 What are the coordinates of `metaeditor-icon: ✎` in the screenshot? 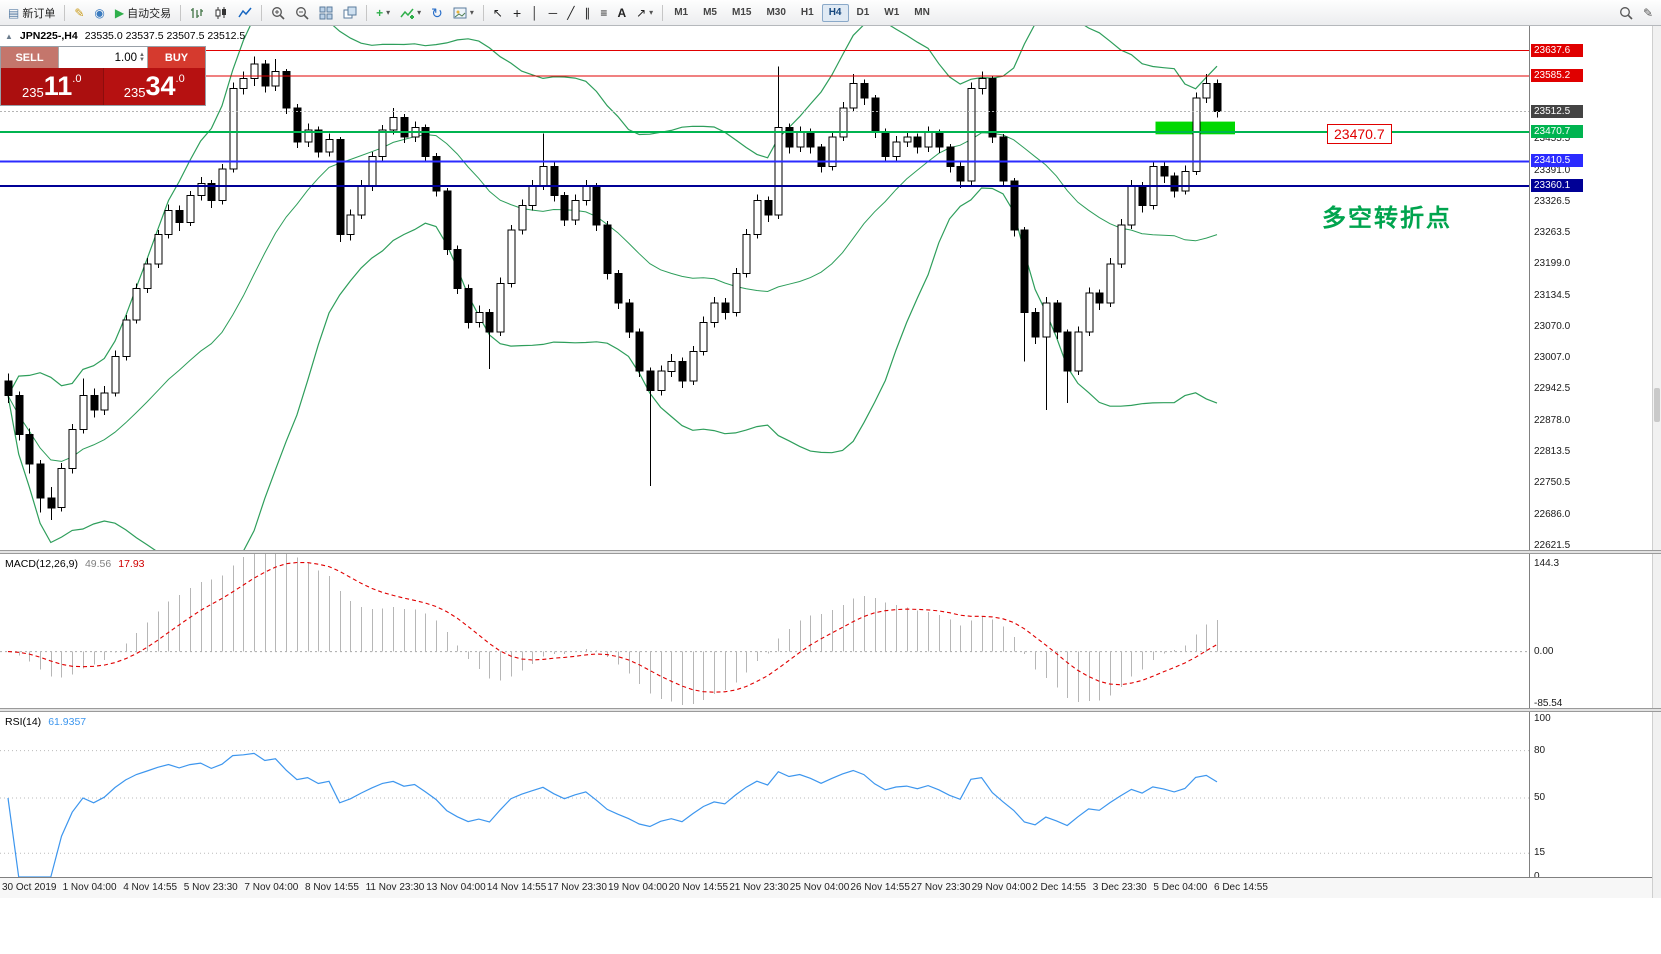 It's located at (79, 12).